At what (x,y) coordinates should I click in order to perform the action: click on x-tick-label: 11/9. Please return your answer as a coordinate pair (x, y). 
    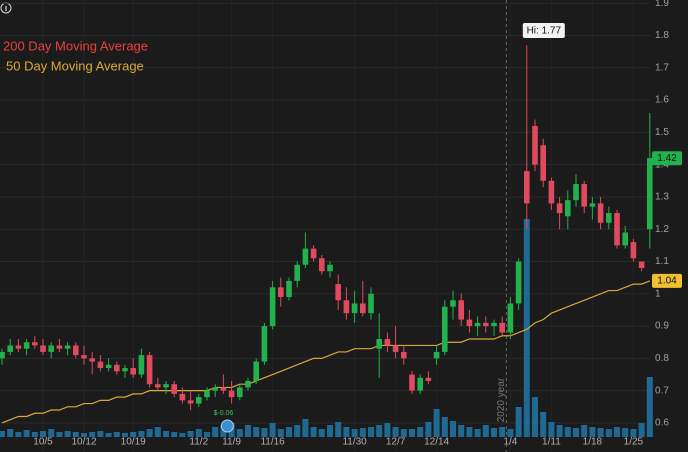
    Looking at the image, I should click on (231, 442).